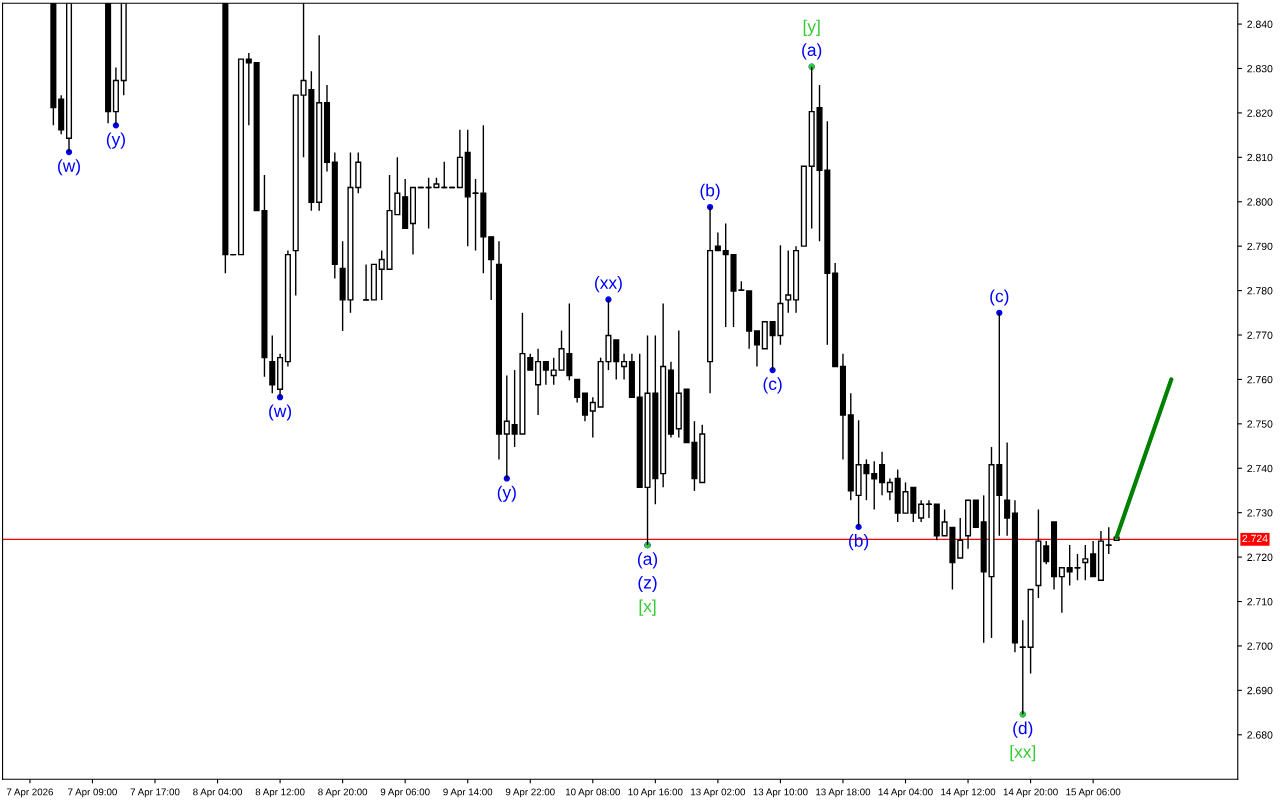  Describe the element at coordinates (1260, 157) in the screenshot. I see `y-tick-label: 2.810` at that location.